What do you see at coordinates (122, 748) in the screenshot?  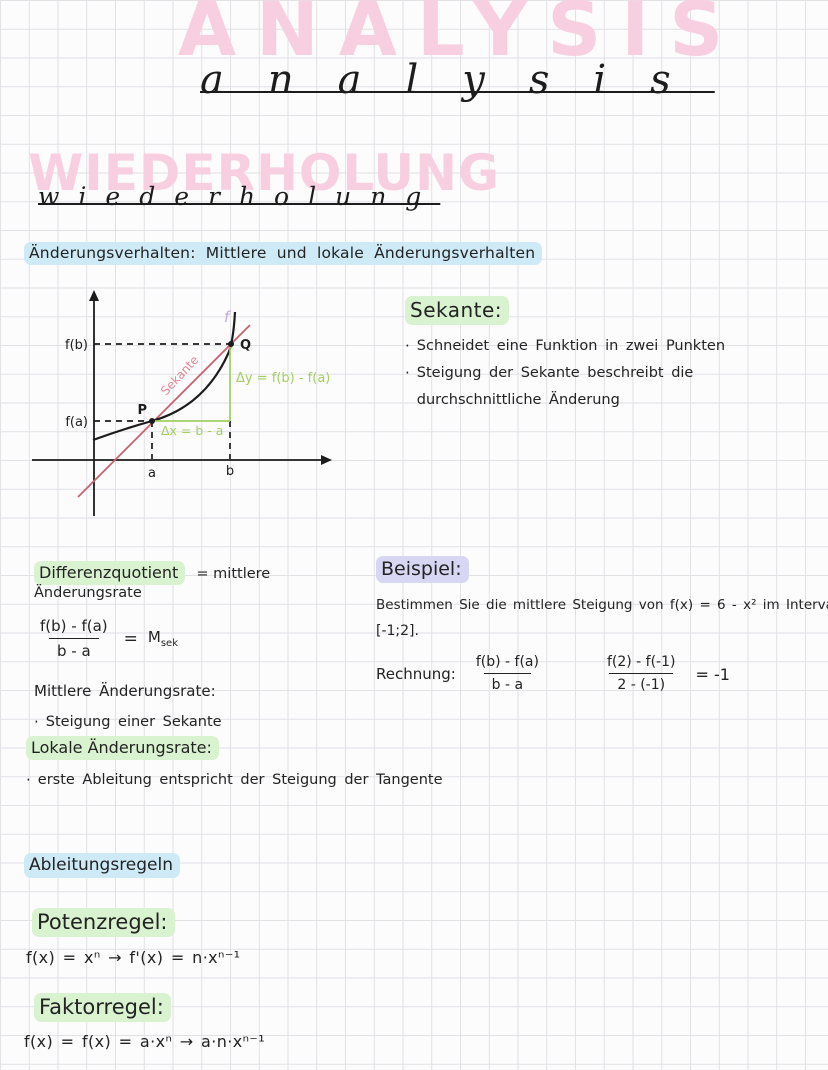 I see `lokale-title: Lokale Änderungsrate:` at bounding box center [122, 748].